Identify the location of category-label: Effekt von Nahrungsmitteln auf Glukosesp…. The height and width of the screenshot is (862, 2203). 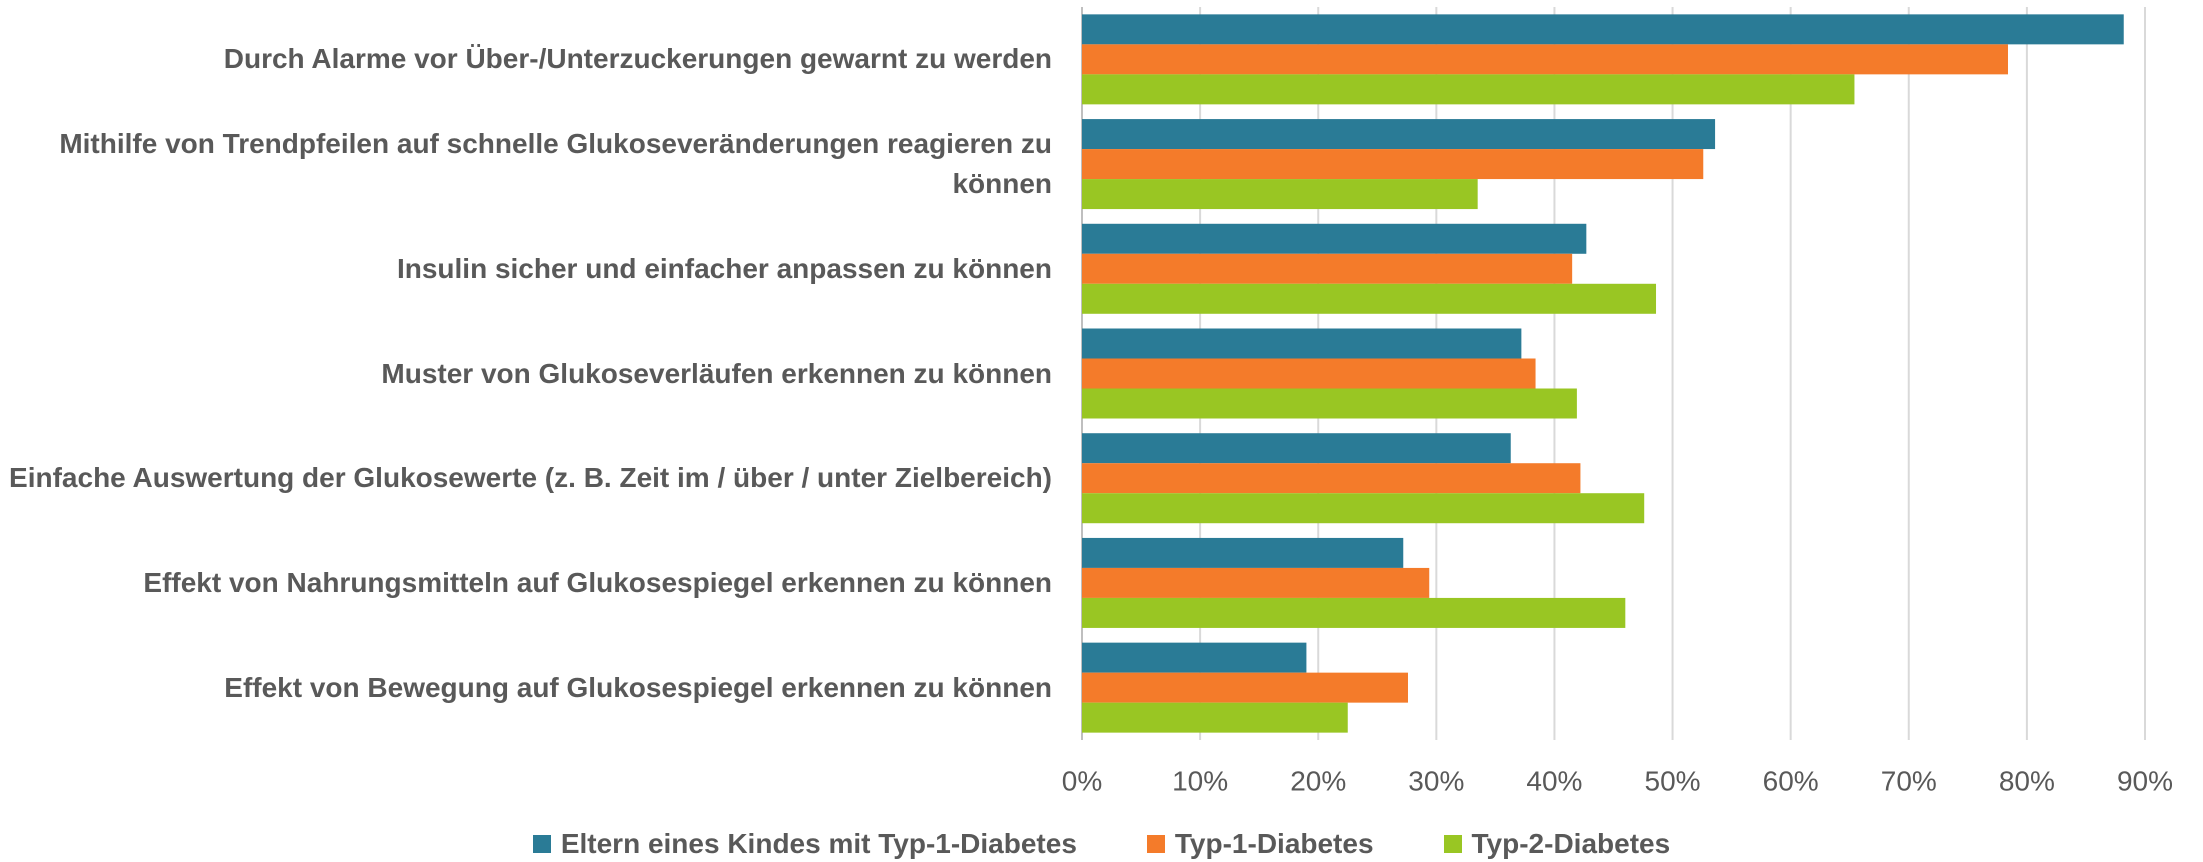
(597, 582).